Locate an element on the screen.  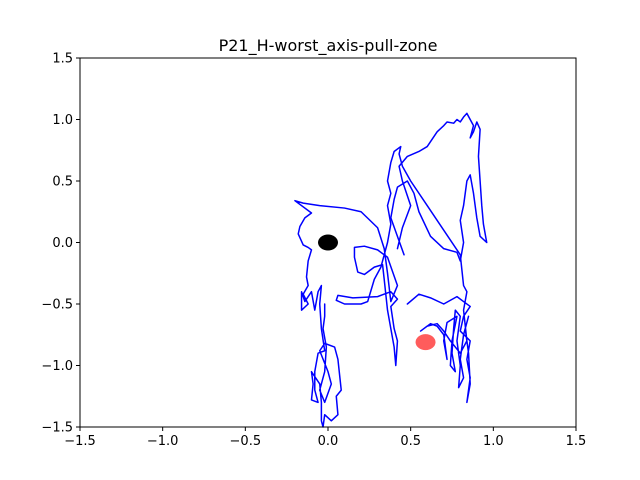
chart-title: P21_H-worst_axis-pull-zone is located at coordinates (328, 46).